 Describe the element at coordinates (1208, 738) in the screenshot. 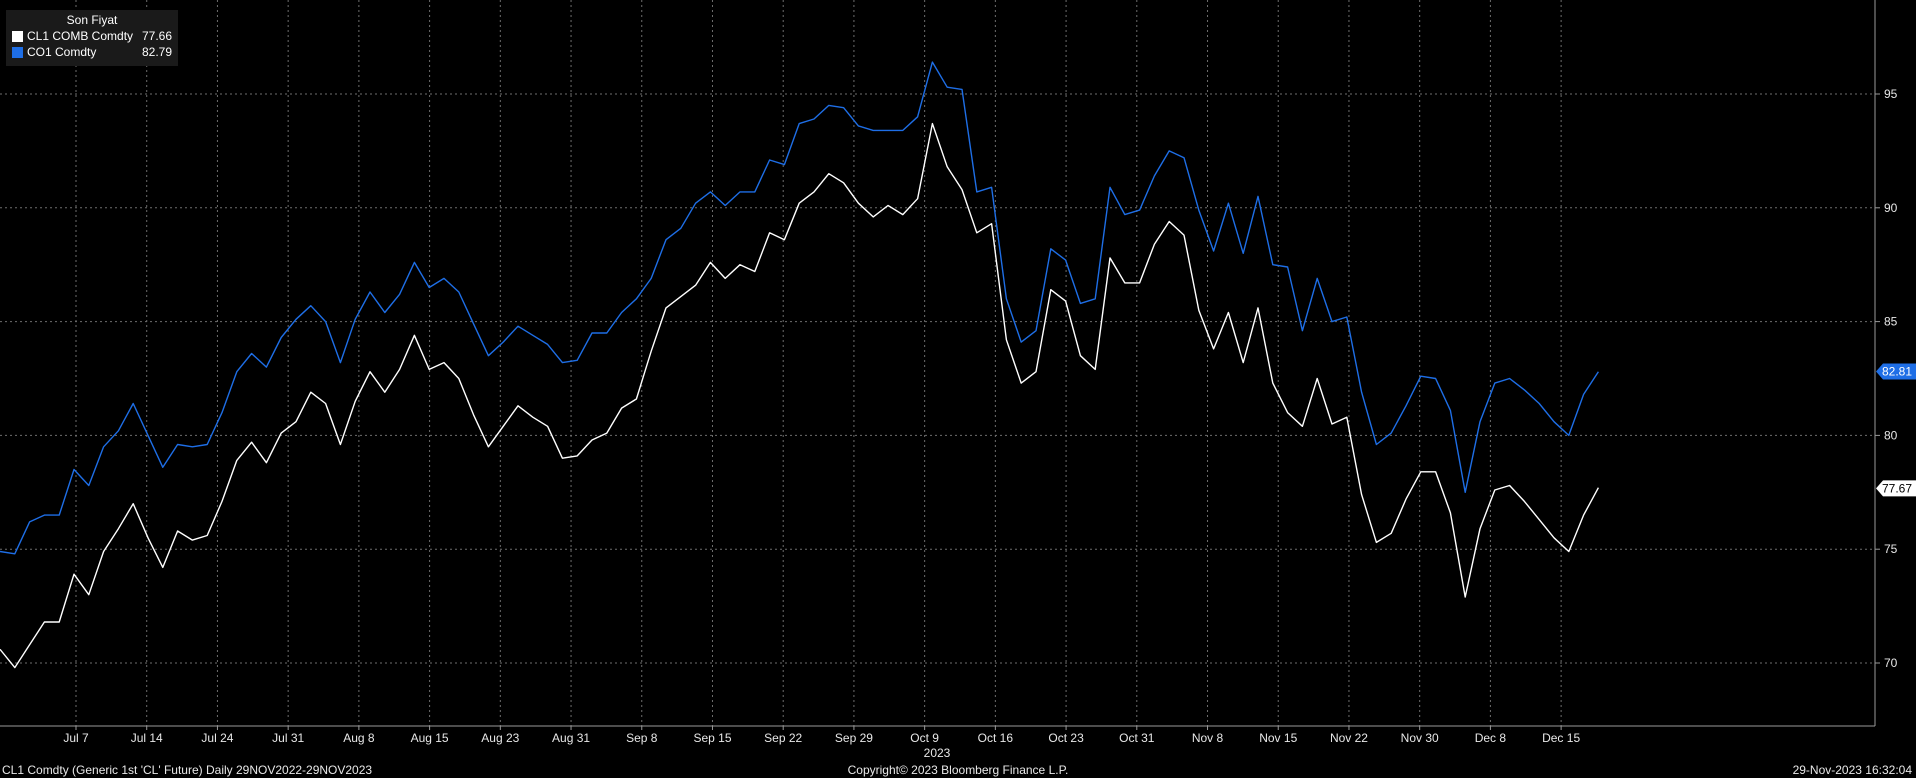

I see `x-tick-label: Nov 8` at that location.